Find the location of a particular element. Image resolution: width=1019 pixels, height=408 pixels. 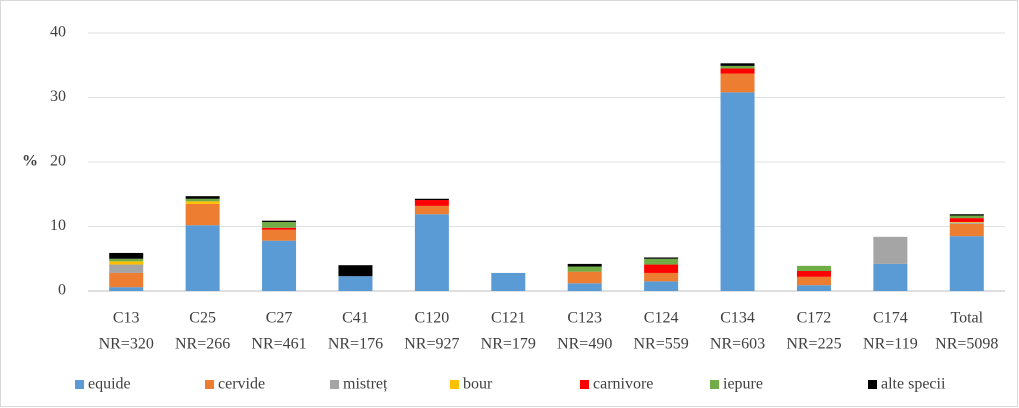

y-tick-label: 20 is located at coordinates (58, 161).